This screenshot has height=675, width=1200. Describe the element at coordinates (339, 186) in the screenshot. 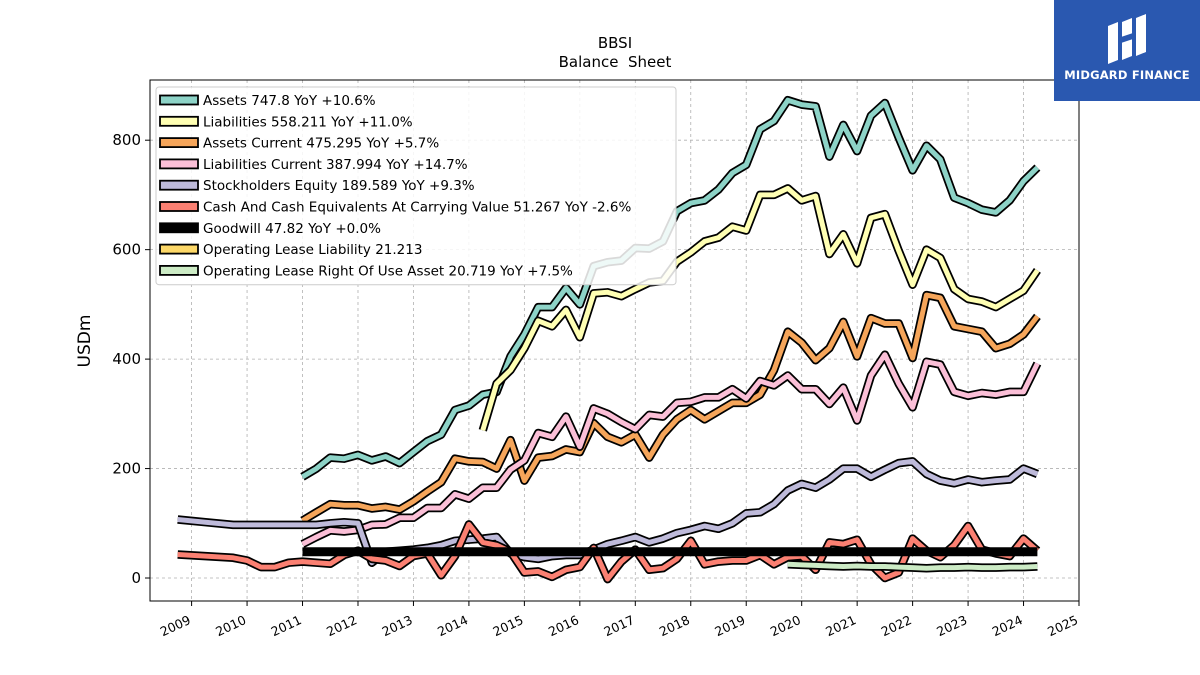

I see `legend-label: Stockholders Equity 189.589 YoY +9.3%` at that location.